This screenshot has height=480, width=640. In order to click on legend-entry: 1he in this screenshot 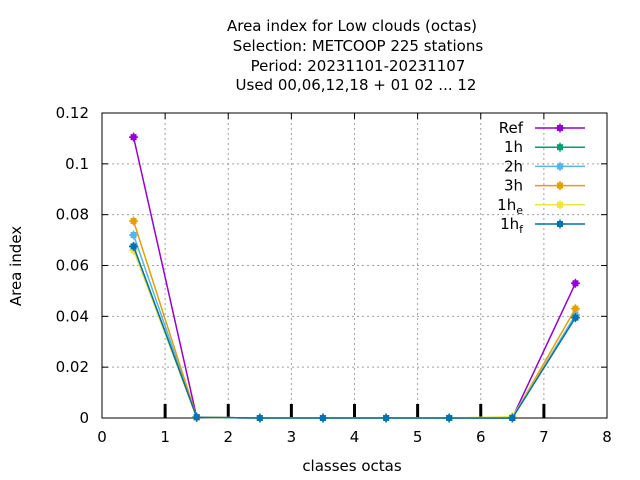, I will do `click(541, 206)`.